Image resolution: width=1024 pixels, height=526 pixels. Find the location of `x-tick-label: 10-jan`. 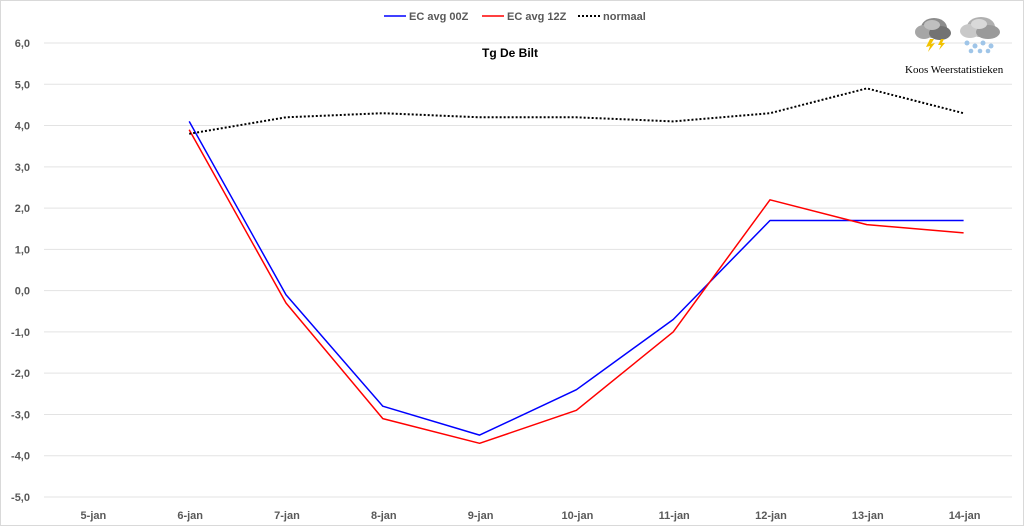

x-tick-label: 10-jan is located at coordinates (578, 516).